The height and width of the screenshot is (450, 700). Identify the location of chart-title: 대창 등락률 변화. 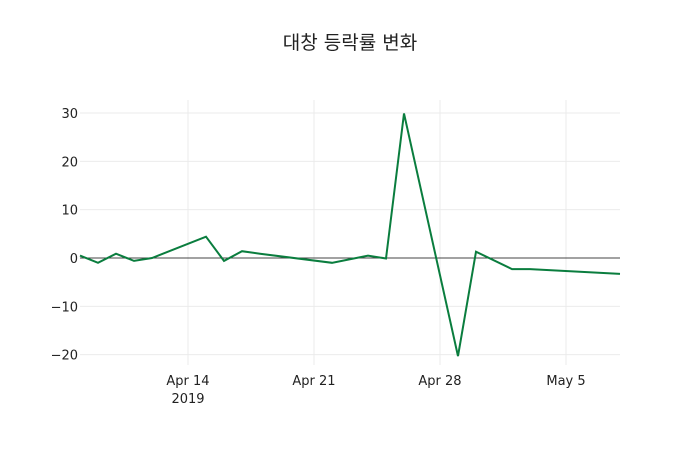
(350, 43).